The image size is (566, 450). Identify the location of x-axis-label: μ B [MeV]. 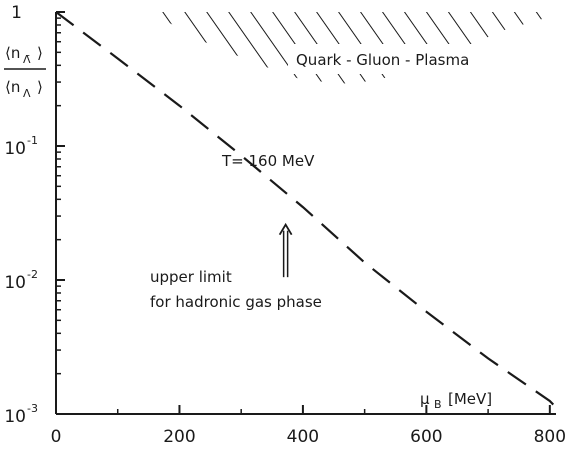
(456, 400).